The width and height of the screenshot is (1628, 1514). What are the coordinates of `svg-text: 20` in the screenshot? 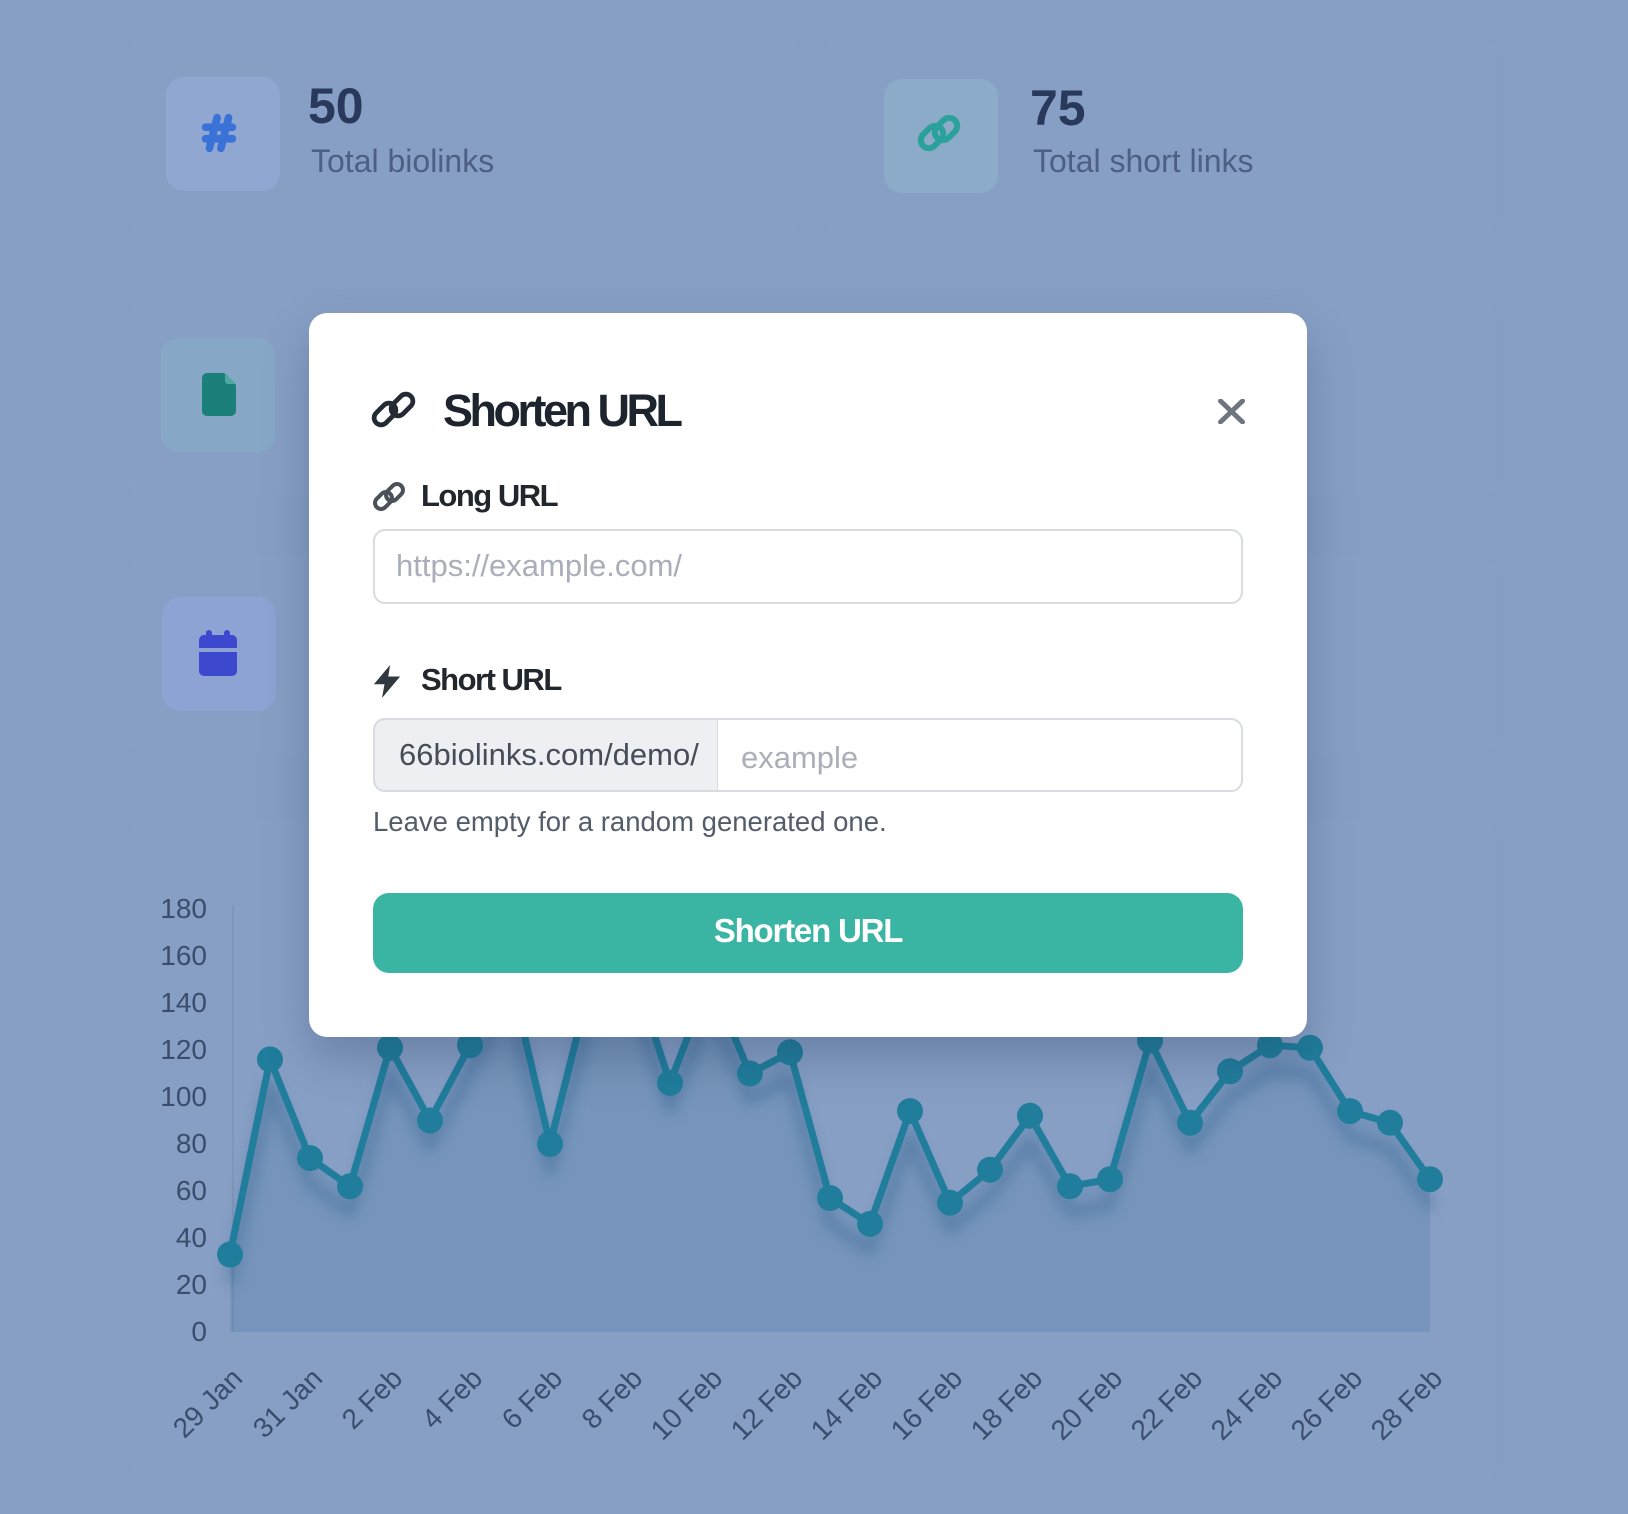 It's located at (191, 1284).